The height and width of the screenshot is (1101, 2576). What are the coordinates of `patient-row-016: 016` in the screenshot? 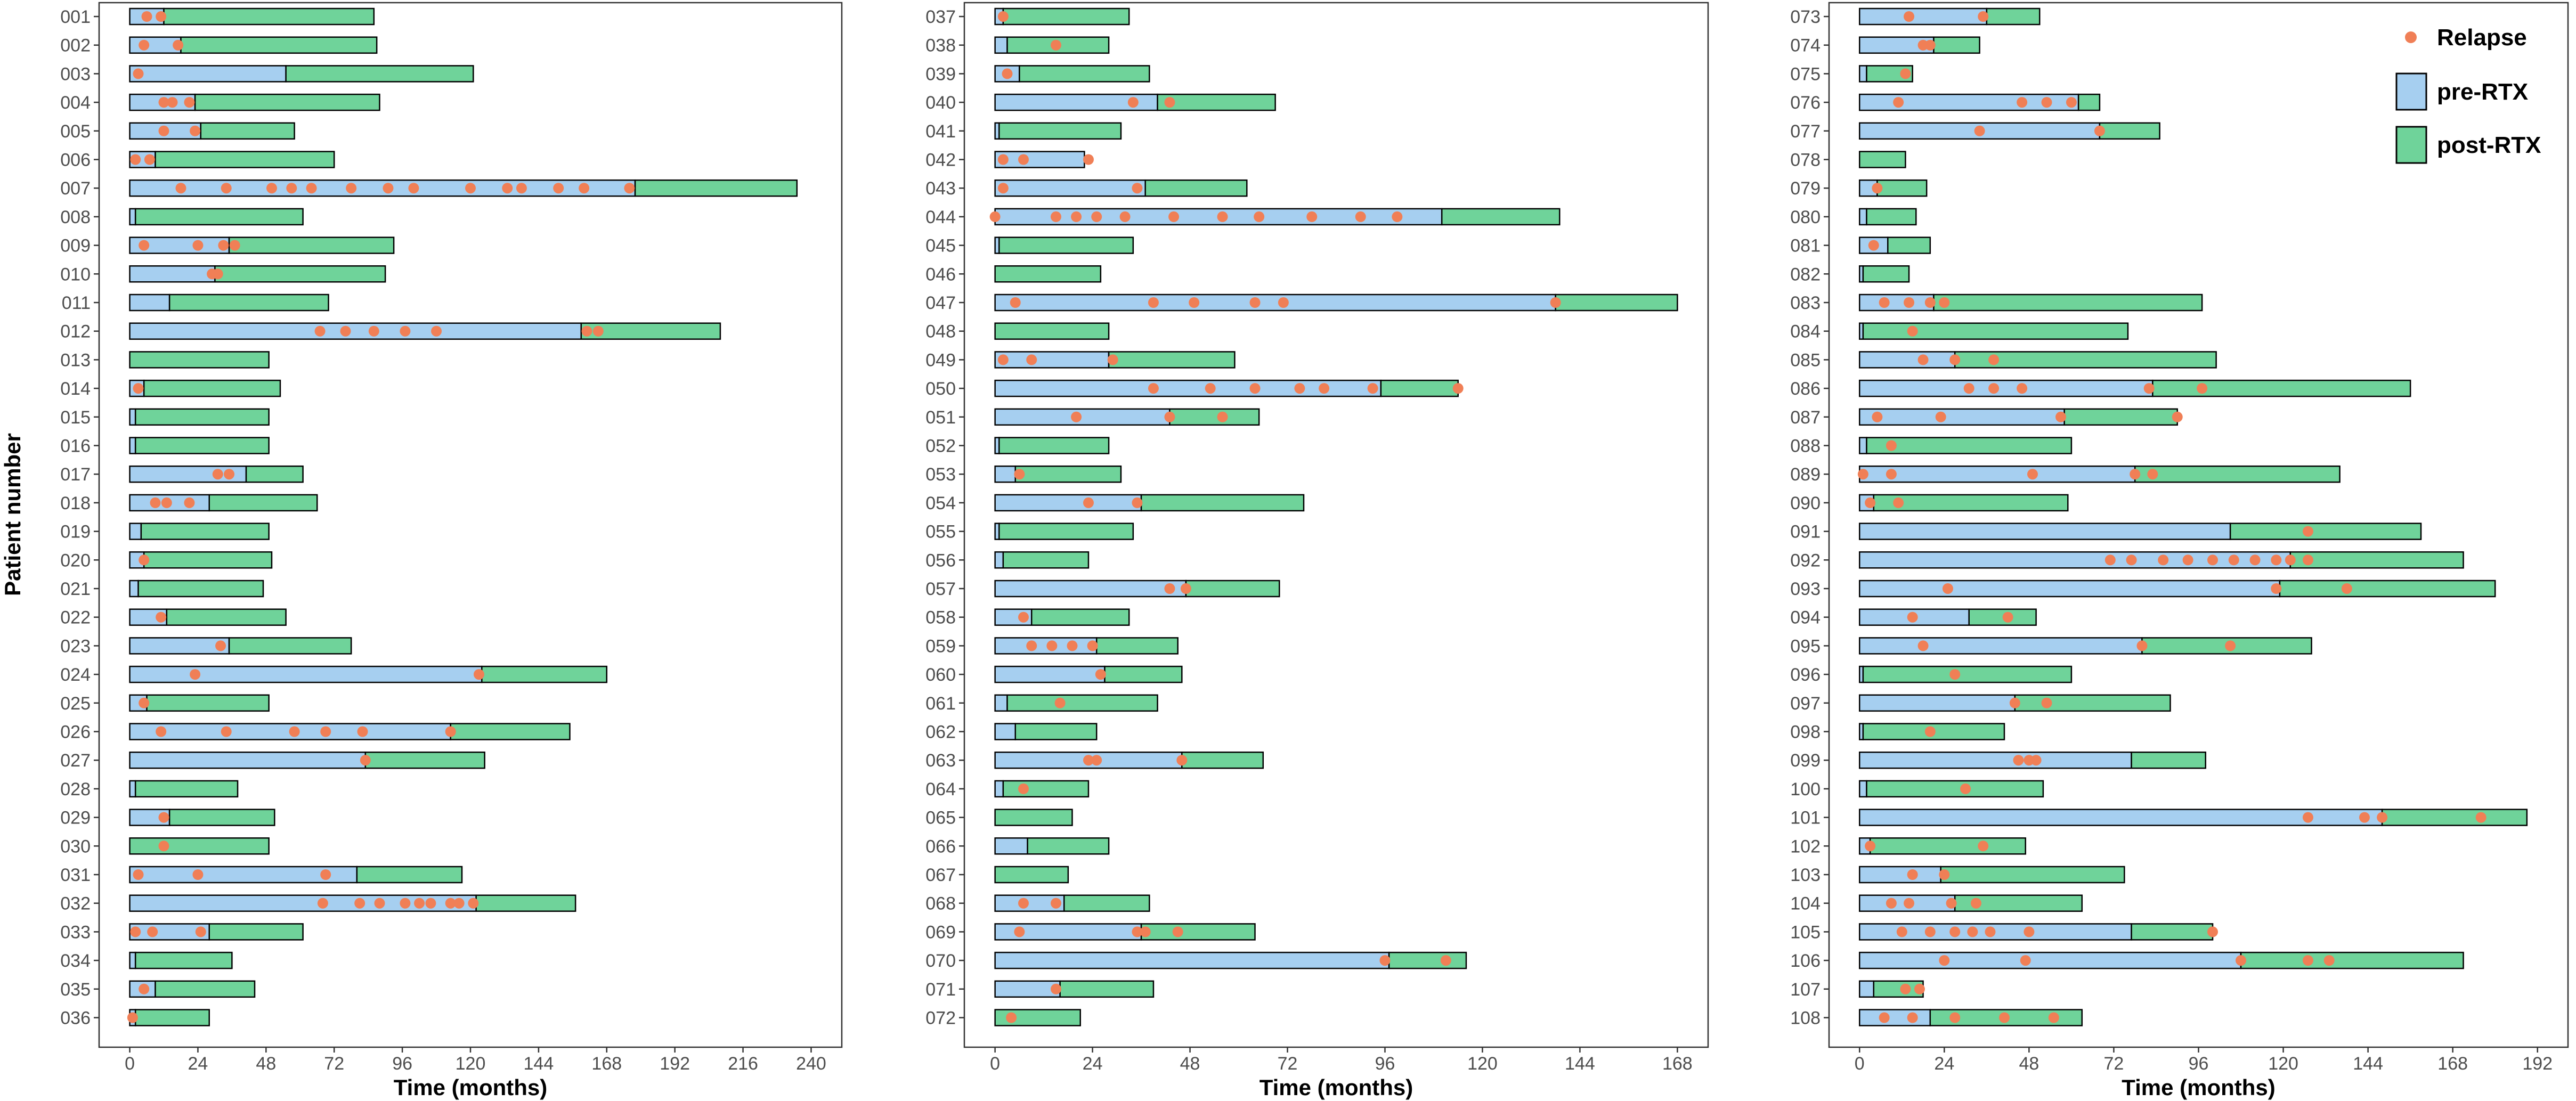 It's located at (165, 446).